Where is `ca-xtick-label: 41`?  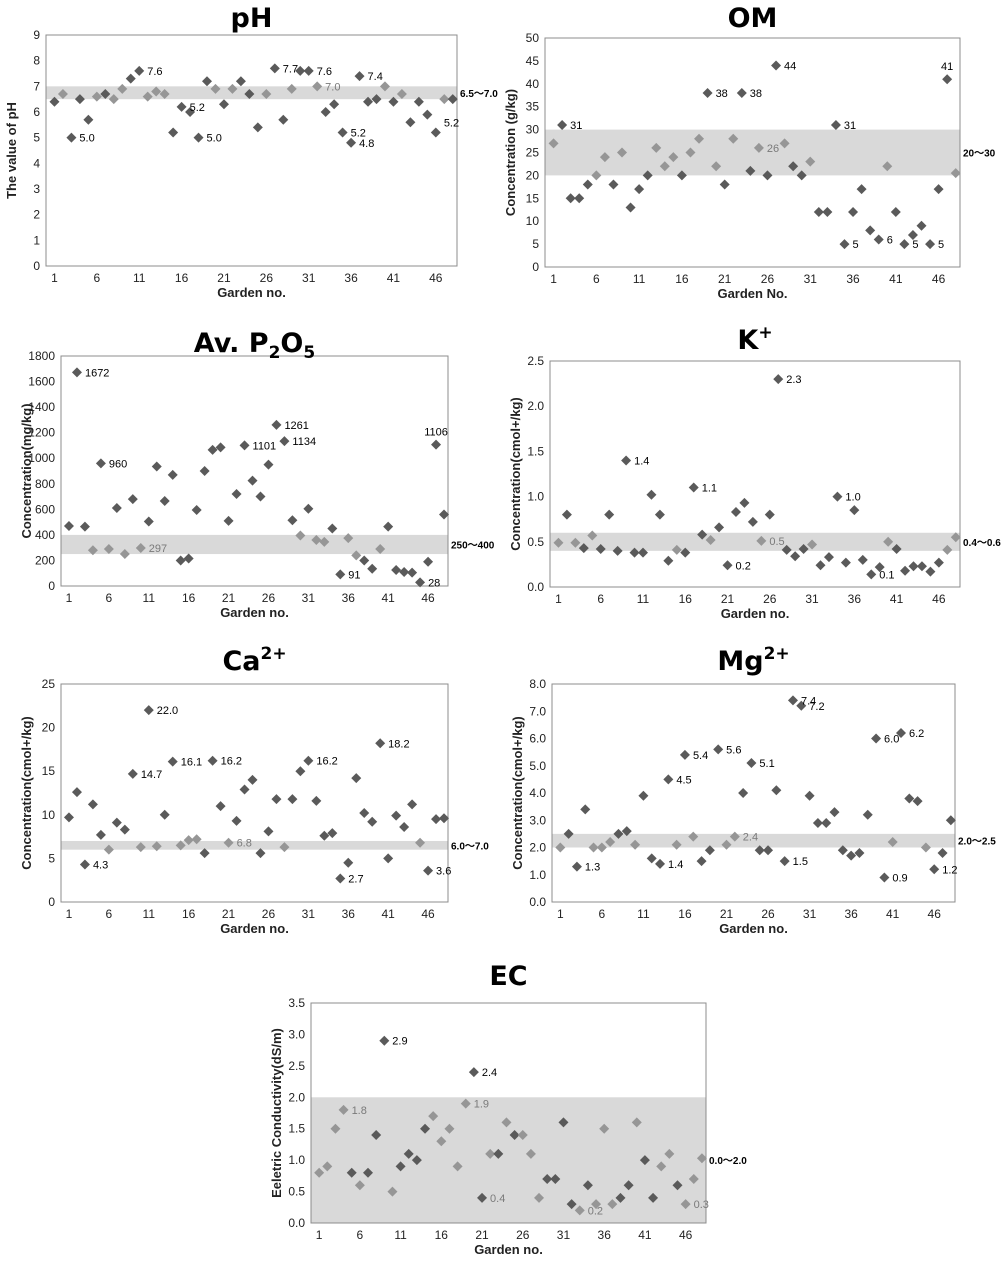 ca-xtick-label: 41 is located at coordinates (388, 914).